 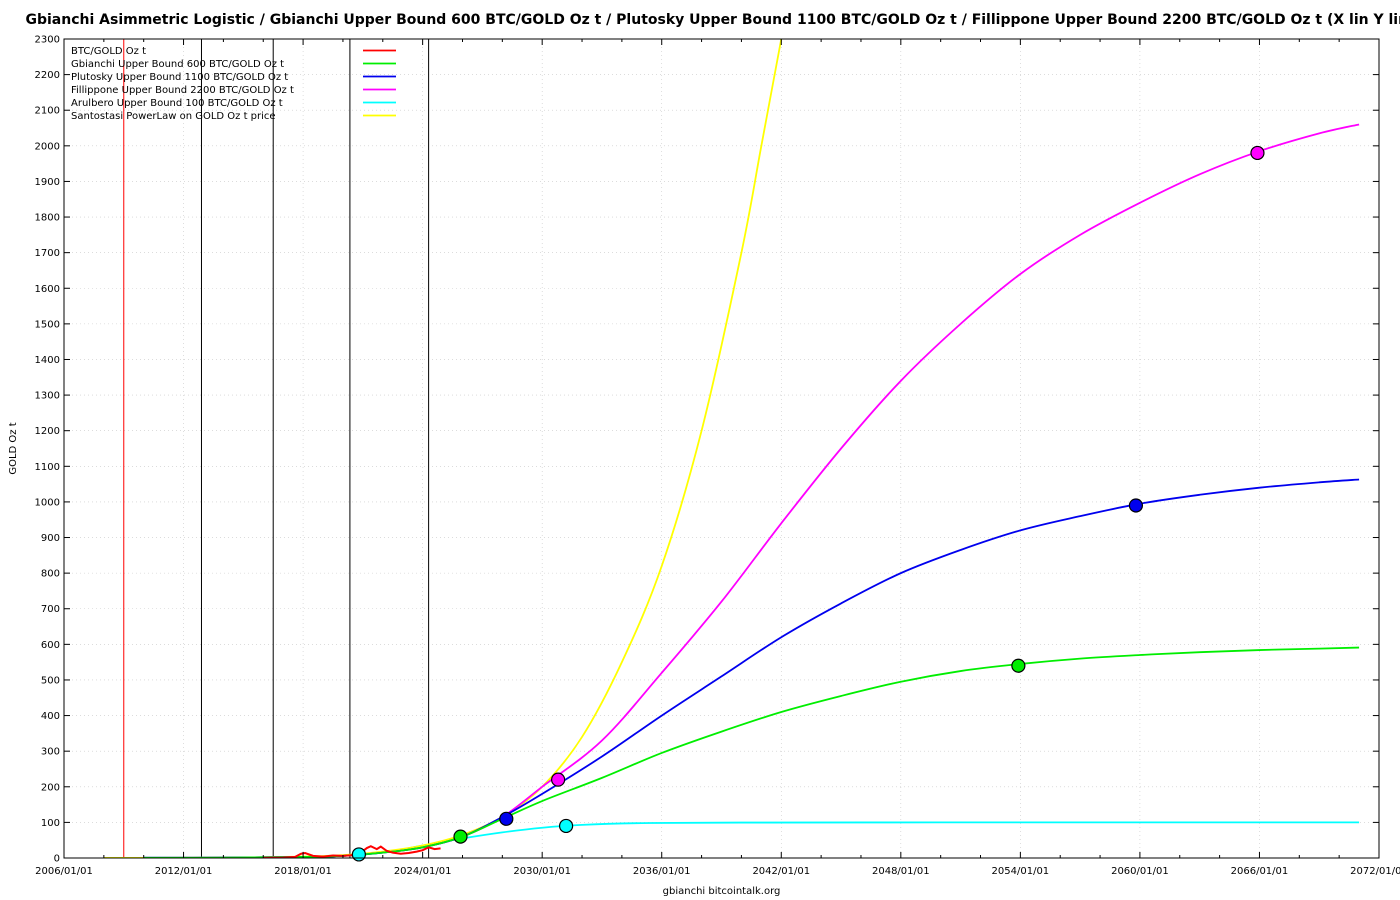 What do you see at coordinates (47, 467) in the screenshot?
I see `y-tick-label: 1100` at bounding box center [47, 467].